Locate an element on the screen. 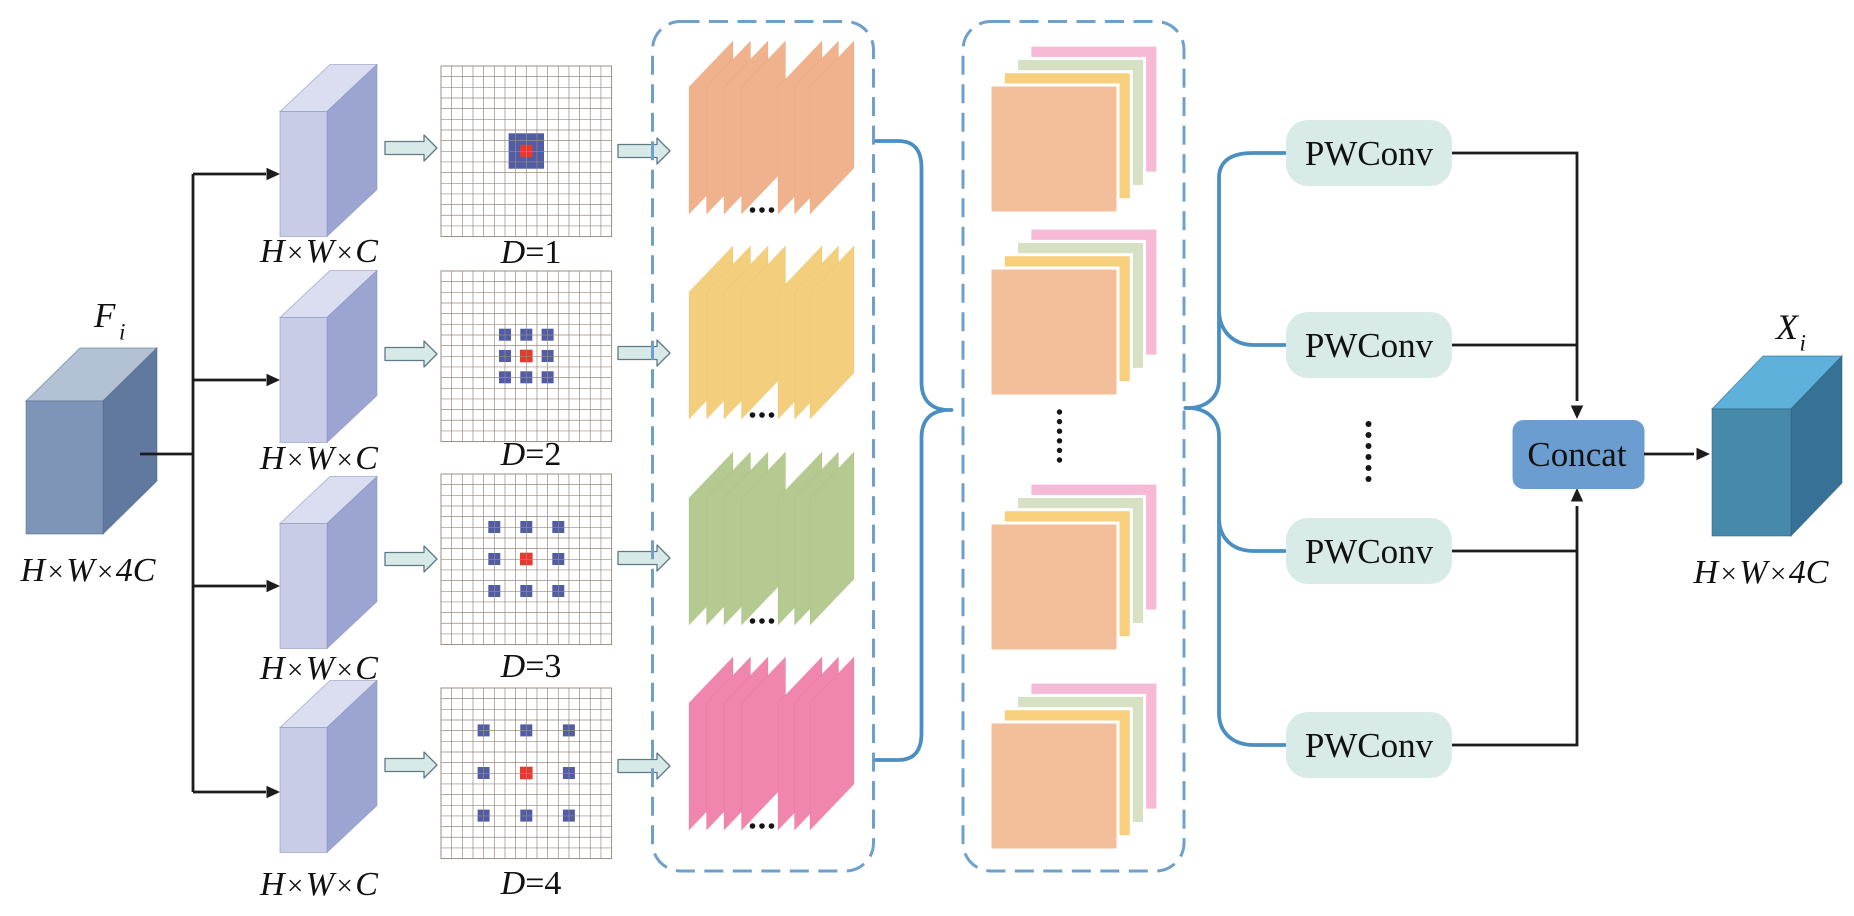 The height and width of the screenshot is (916, 1854). svg-text: Concat is located at coordinates (1576, 454).